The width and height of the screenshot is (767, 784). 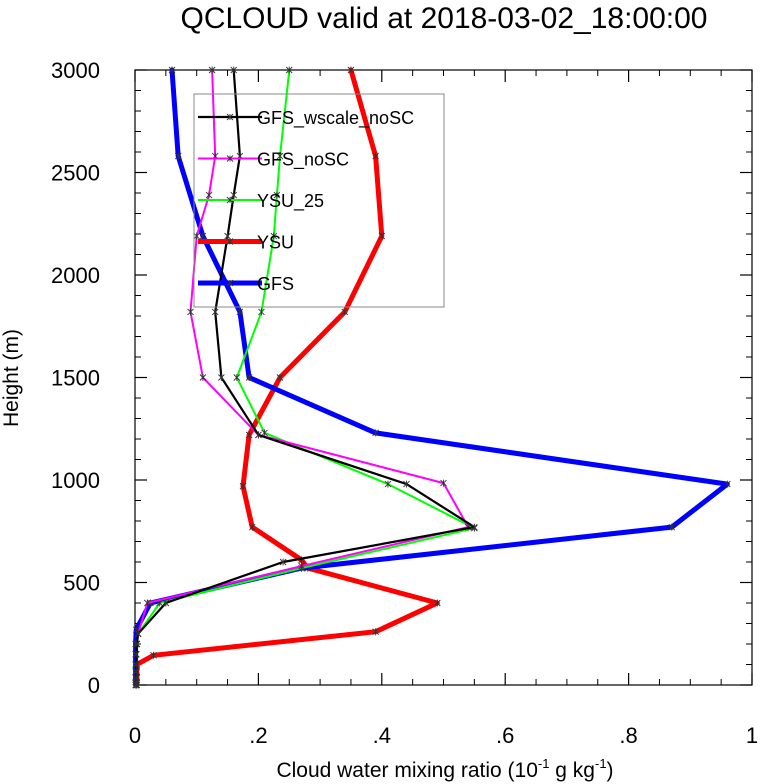 What do you see at coordinates (75, 173) in the screenshot?
I see `y-tick-label: 2500` at bounding box center [75, 173].